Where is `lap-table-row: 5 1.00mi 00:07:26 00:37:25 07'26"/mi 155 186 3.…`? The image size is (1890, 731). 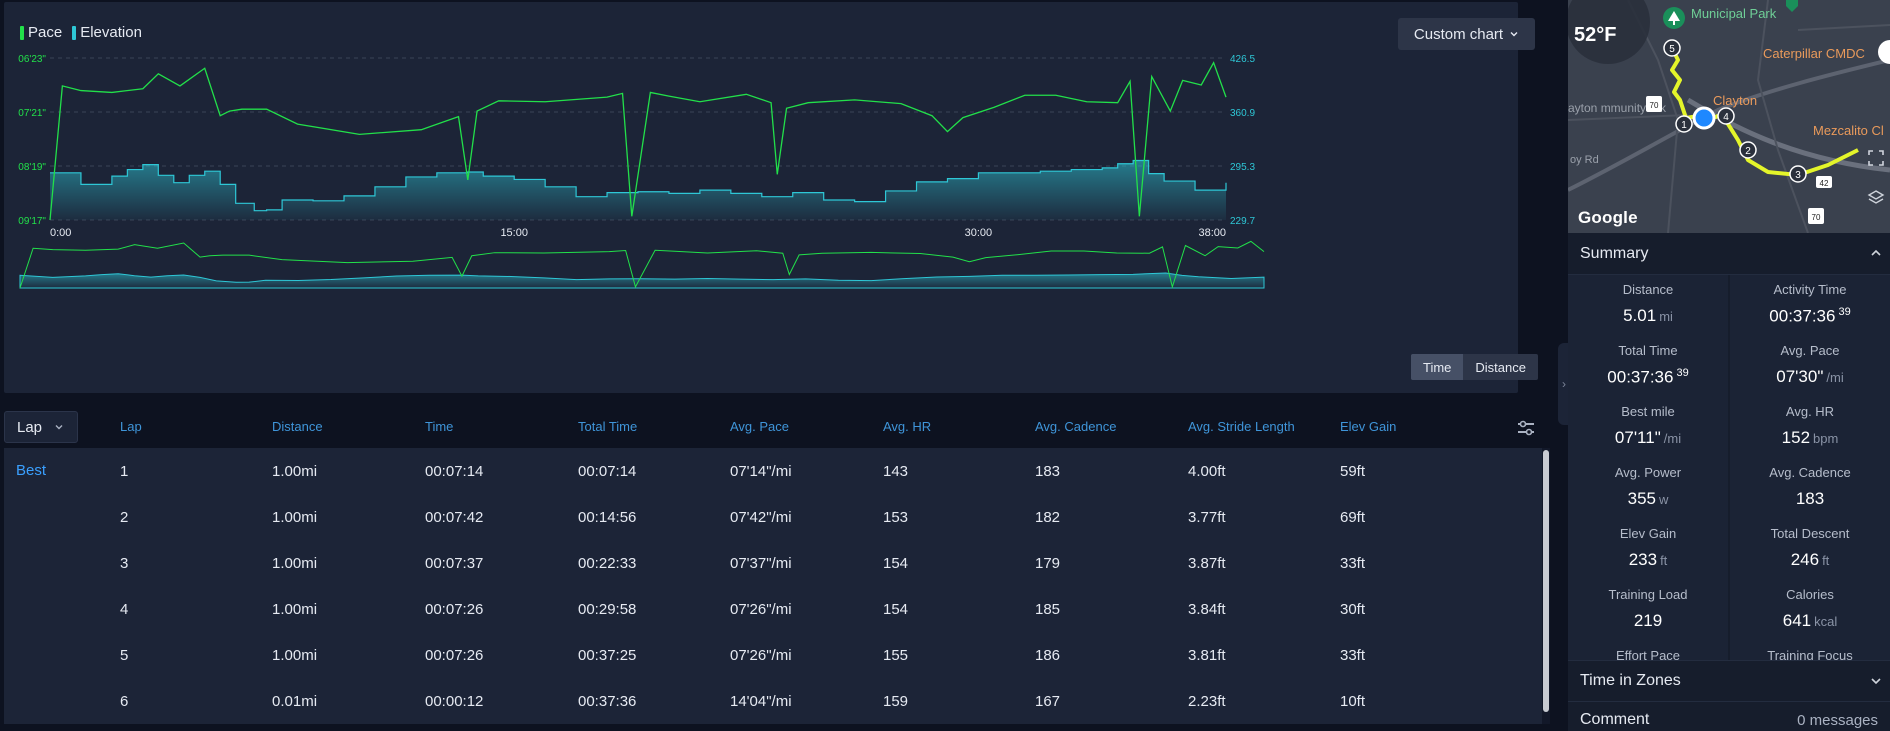
lap-table-row: 5 1.00mi 00:07:26 00:37:25 07'26"/mi 155 186 3.… is located at coordinates (772, 655).